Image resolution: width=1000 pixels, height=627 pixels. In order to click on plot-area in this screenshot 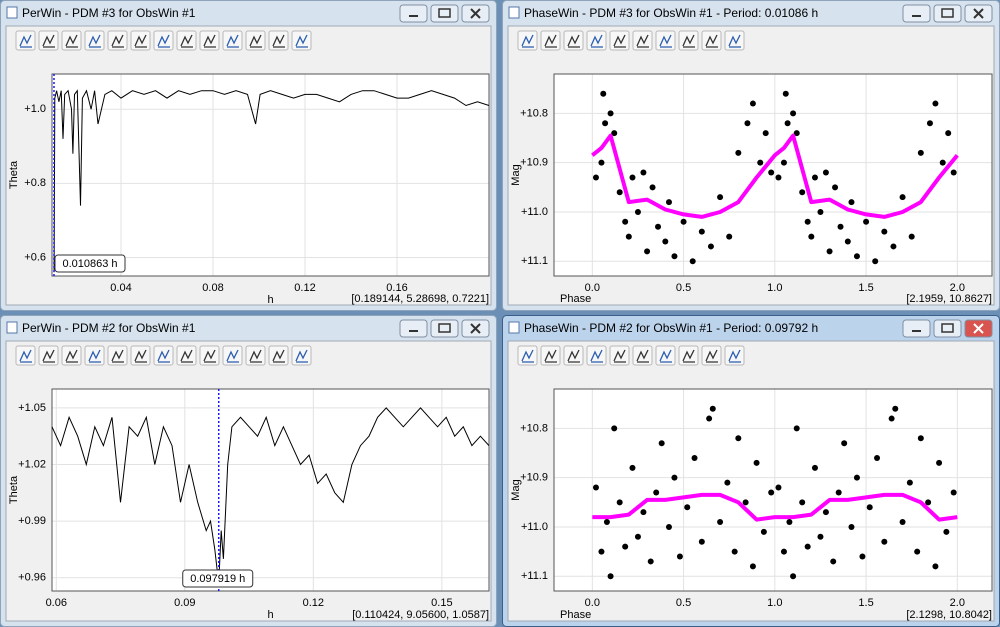, I will do `click(270, 175)`.